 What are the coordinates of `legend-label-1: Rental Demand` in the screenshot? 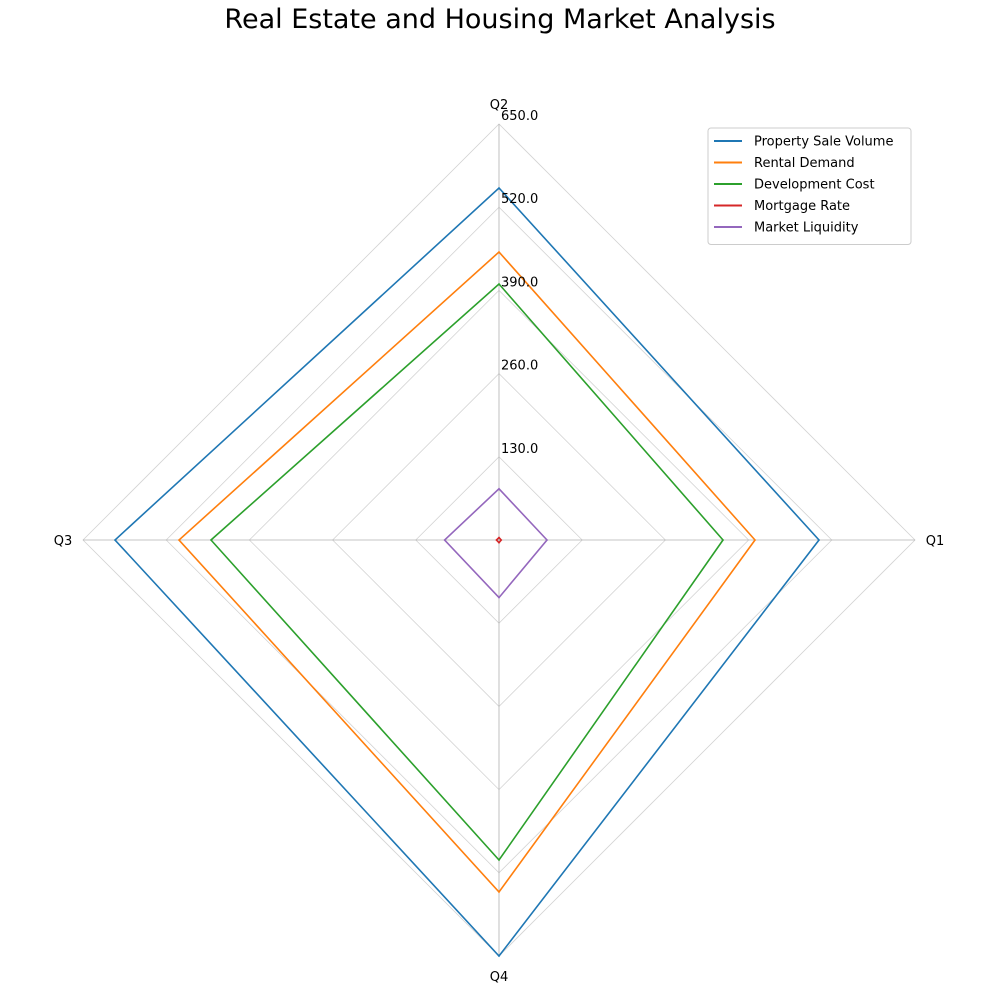 It's located at (804, 163).